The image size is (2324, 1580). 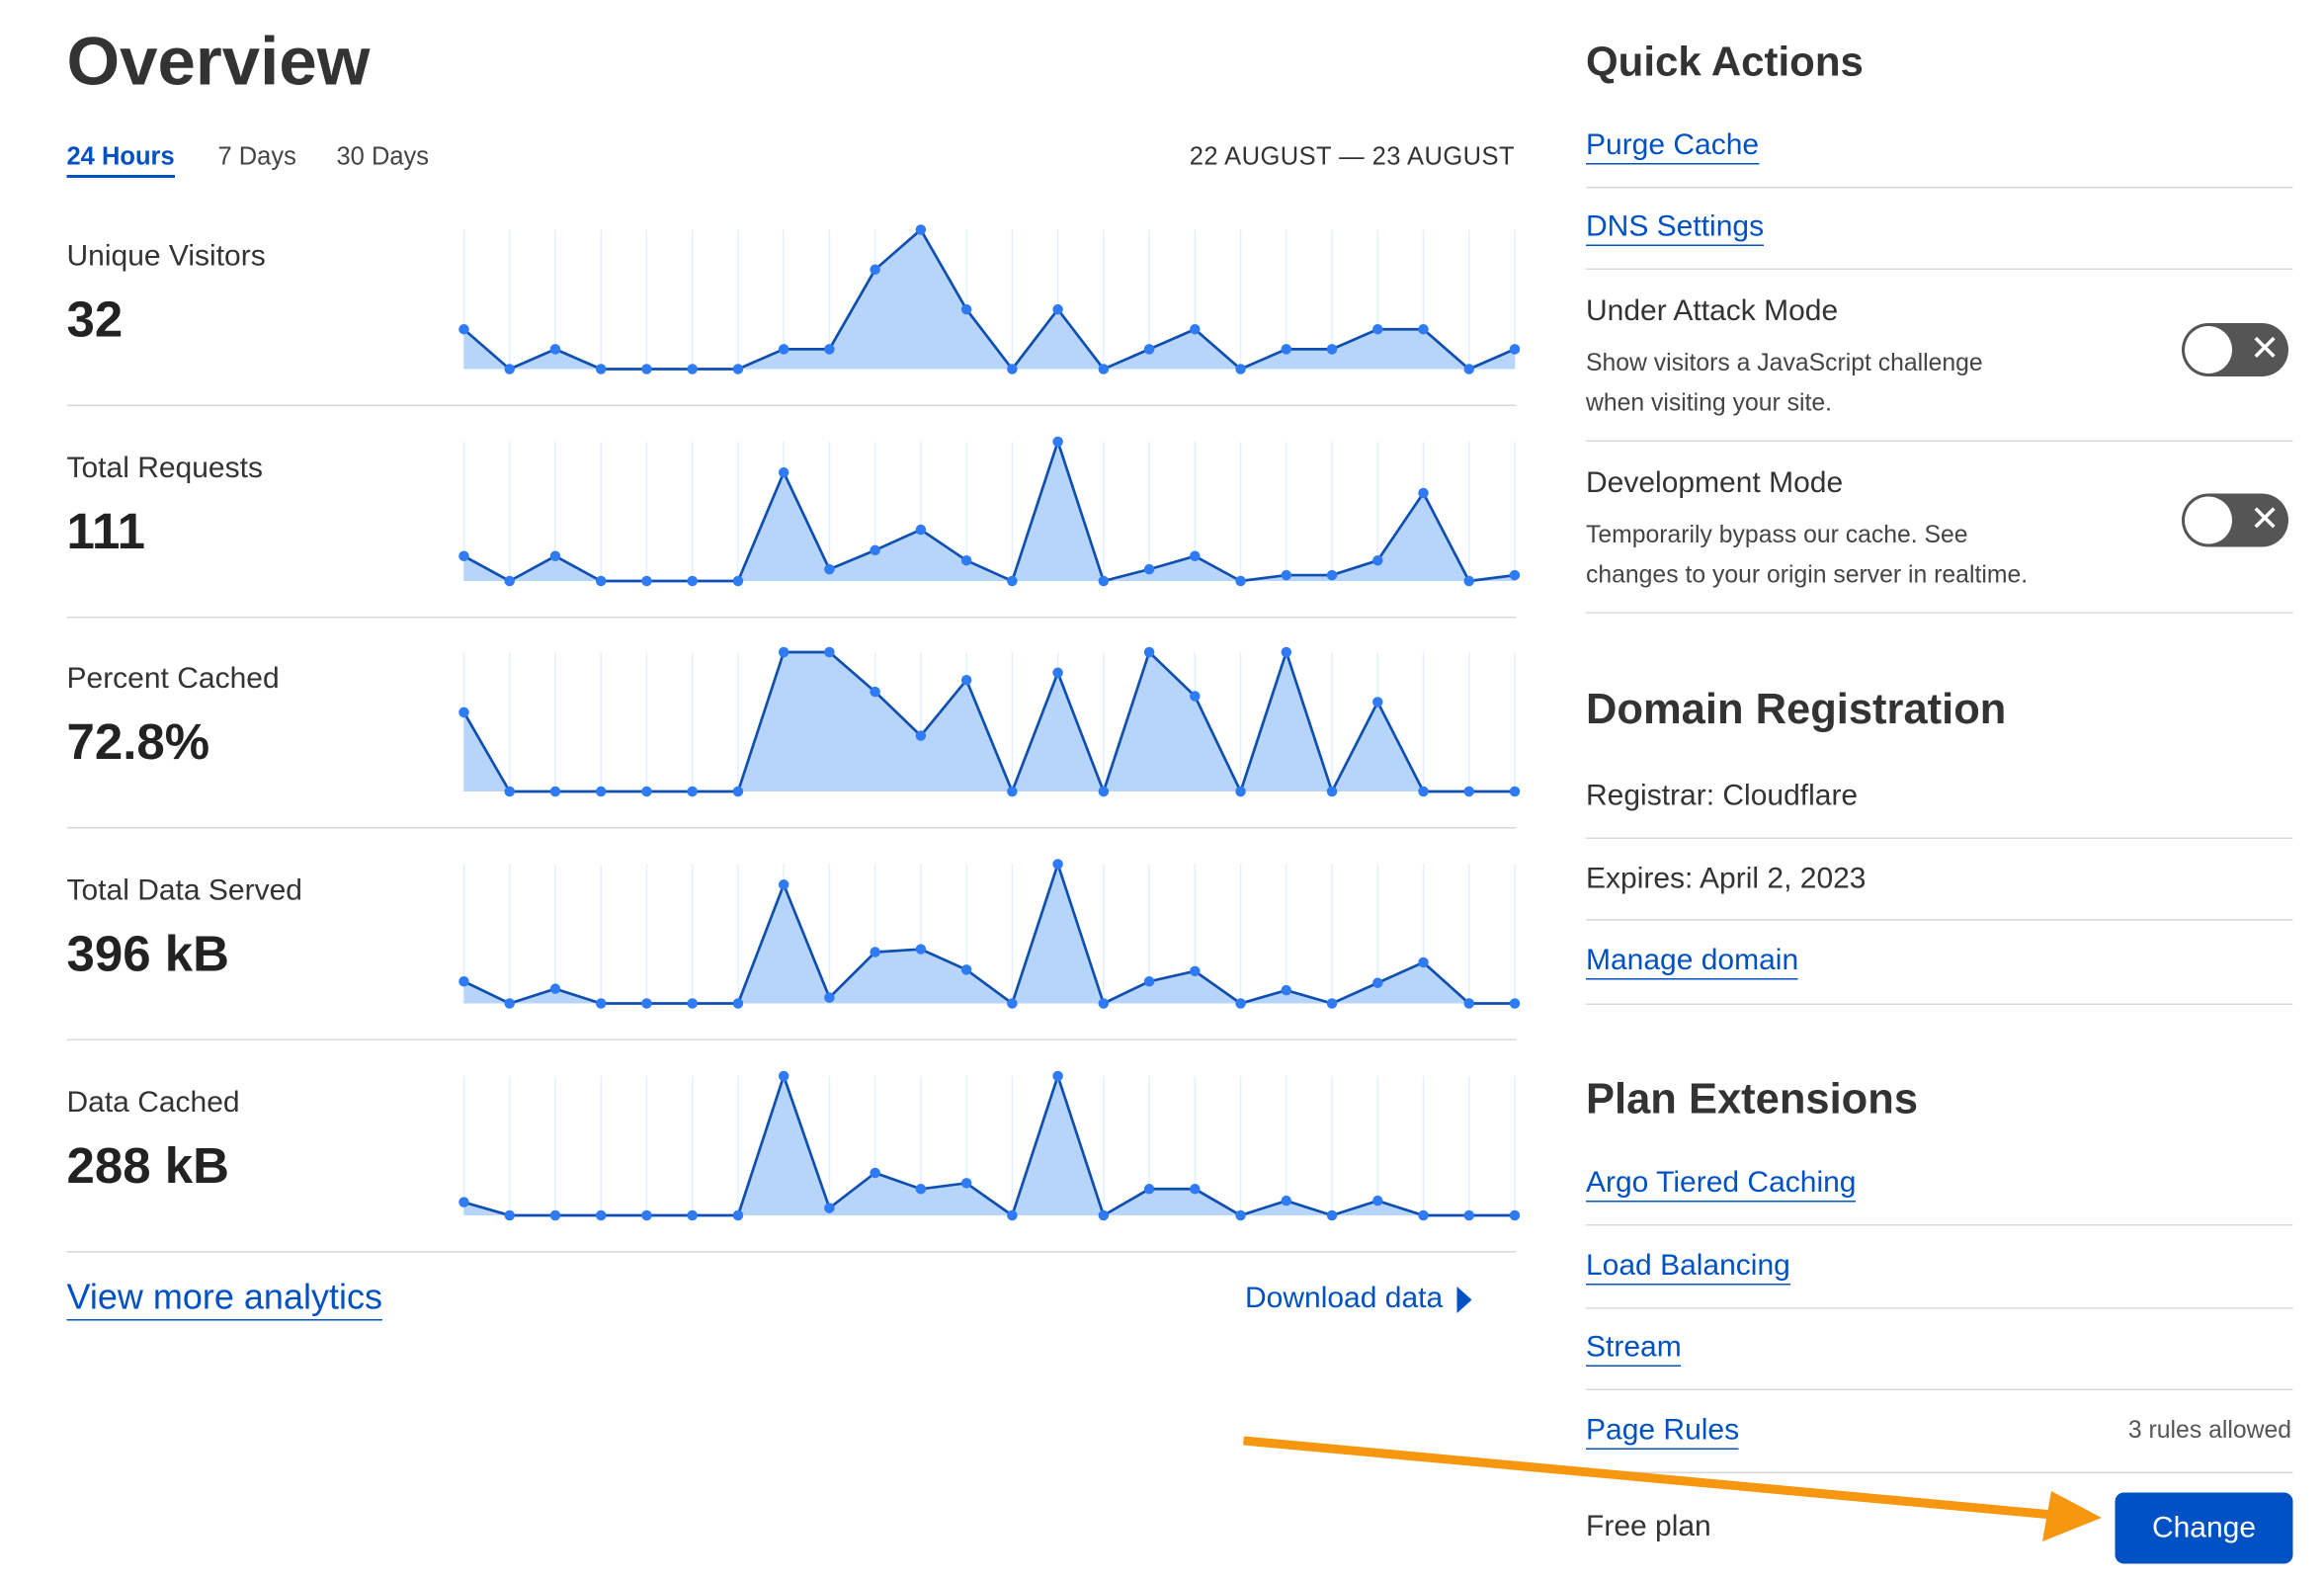 I want to click on load-balancing-link: Load Balancing, so click(x=1688, y=1268).